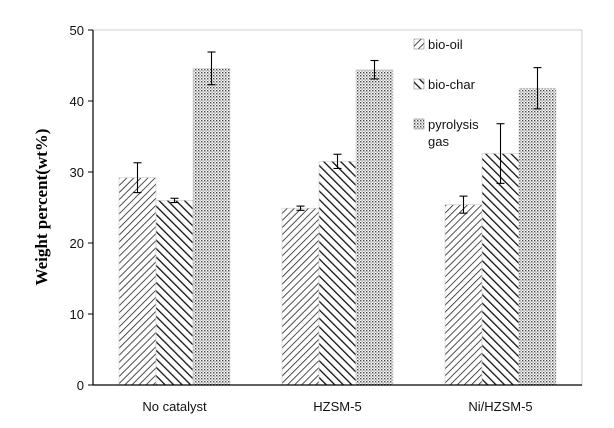  I want to click on x-tick-label: Ni/HZSM-5, so click(500, 406).